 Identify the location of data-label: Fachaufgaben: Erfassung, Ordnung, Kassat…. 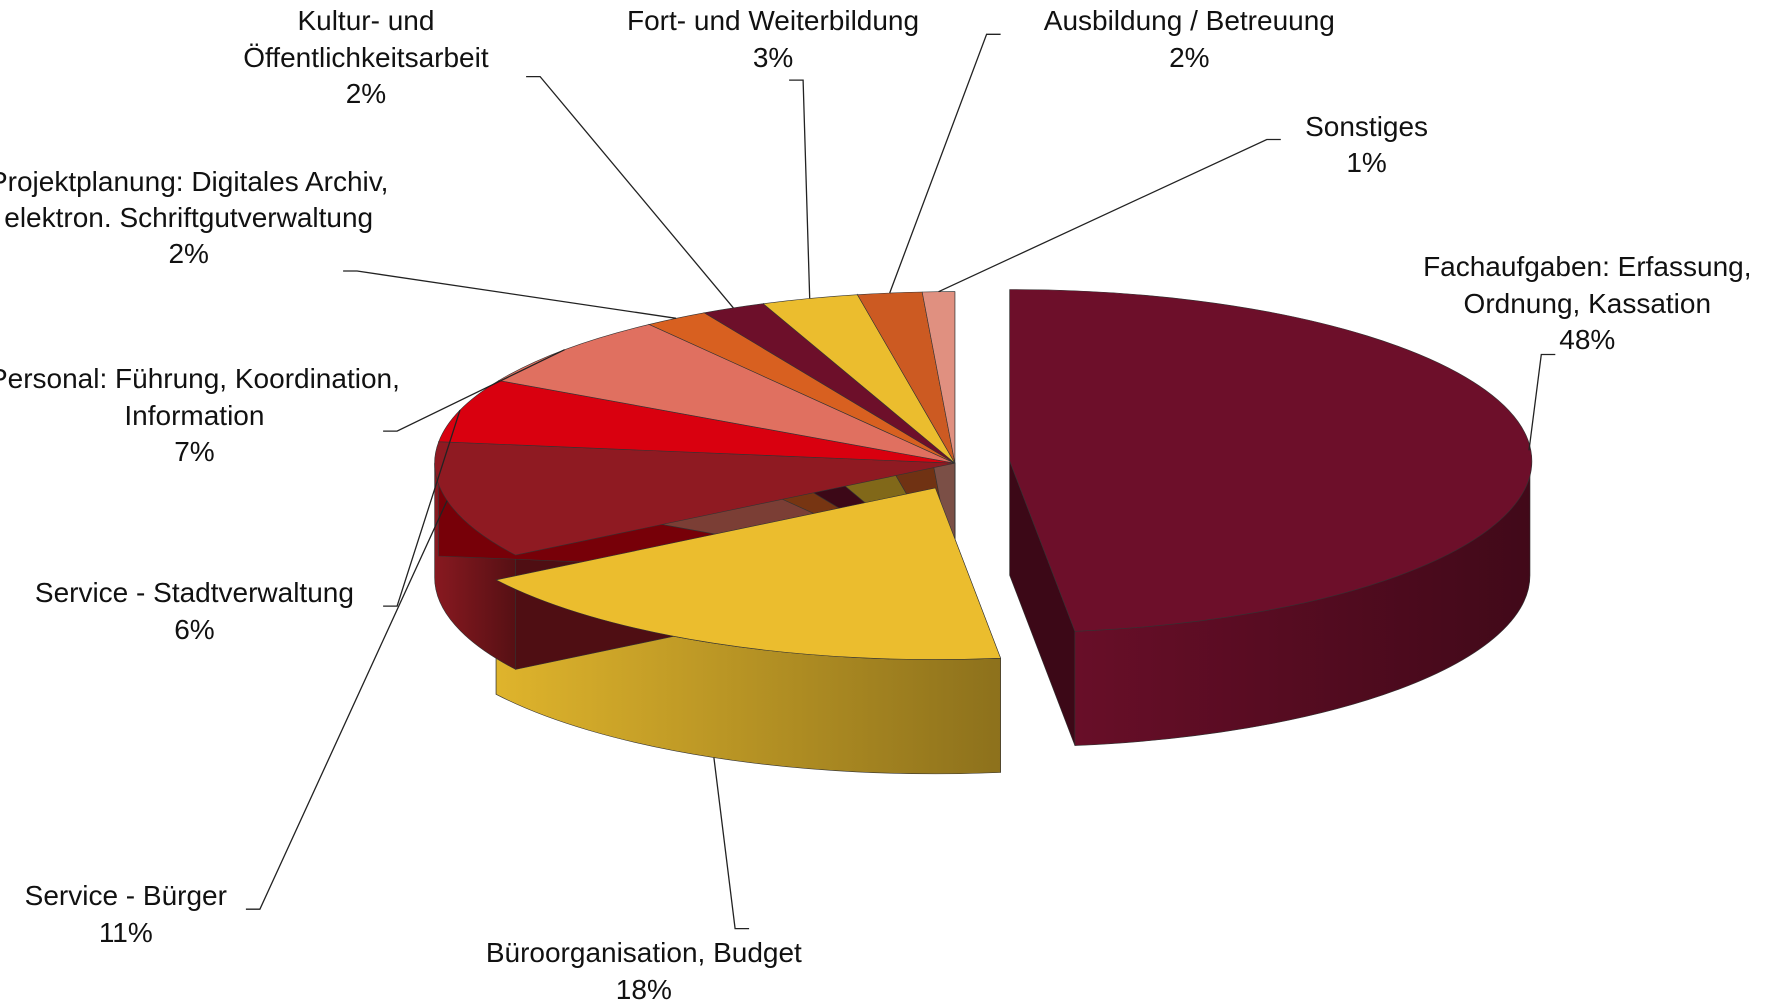
(1580, 303).